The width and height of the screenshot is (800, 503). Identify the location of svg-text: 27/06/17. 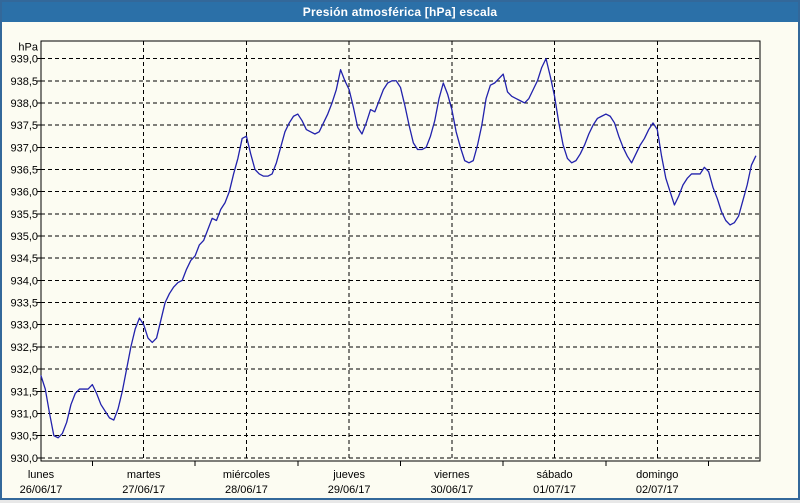
(143, 490).